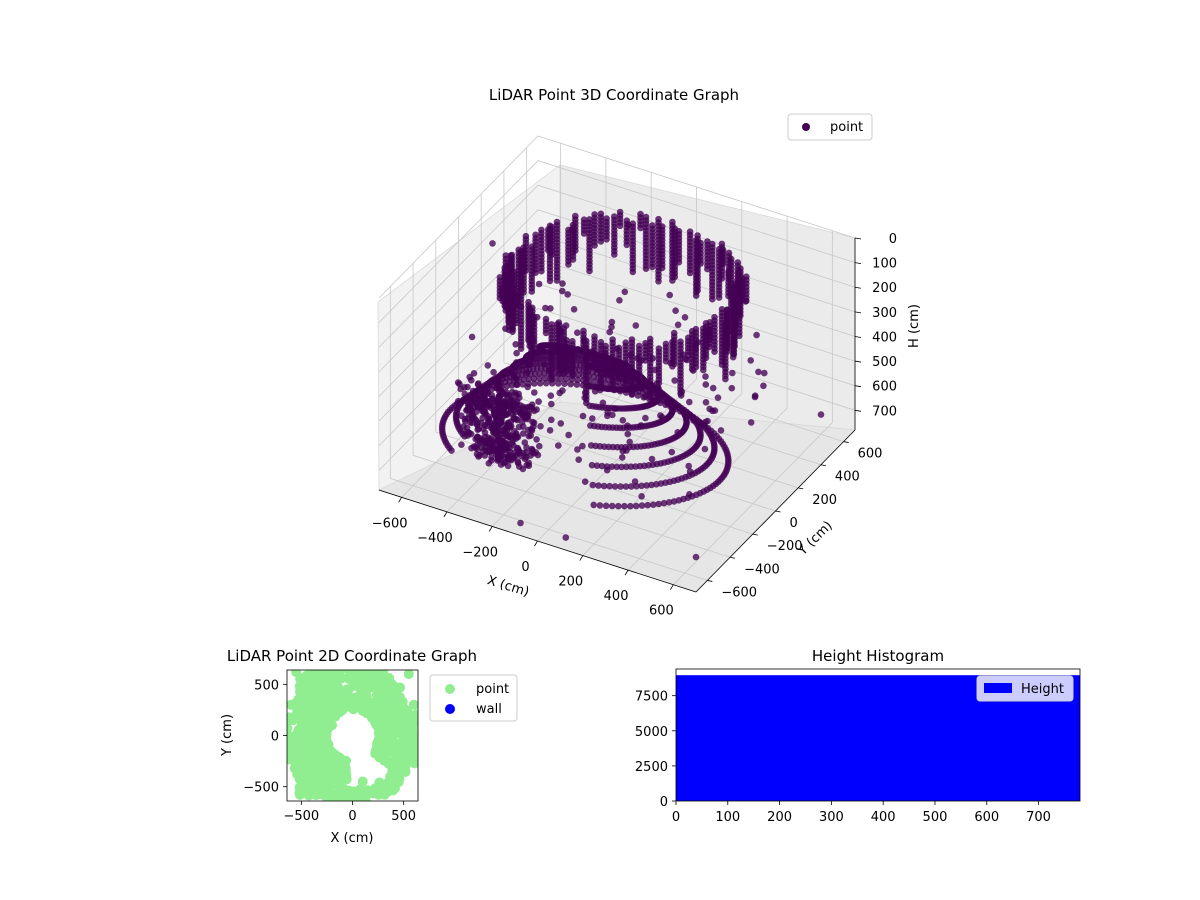 This screenshot has width=1200, height=900. What do you see at coordinates (753, 407) in the screenshot?
I see `grid-x` at bounding box center [753, 407].